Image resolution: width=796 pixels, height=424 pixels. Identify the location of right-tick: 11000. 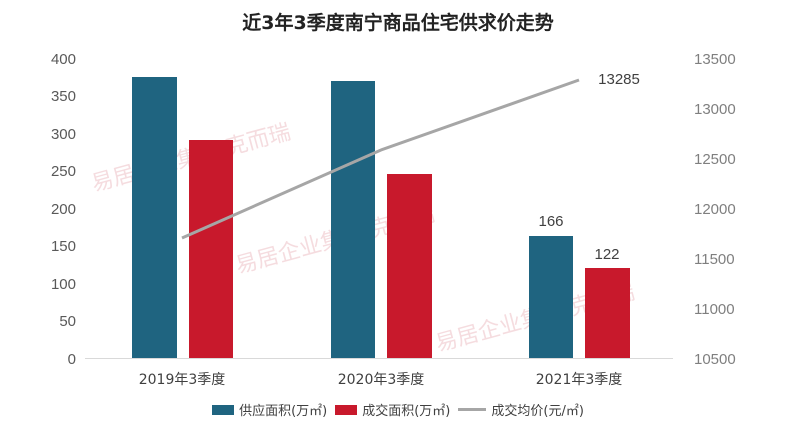
(714, 309).